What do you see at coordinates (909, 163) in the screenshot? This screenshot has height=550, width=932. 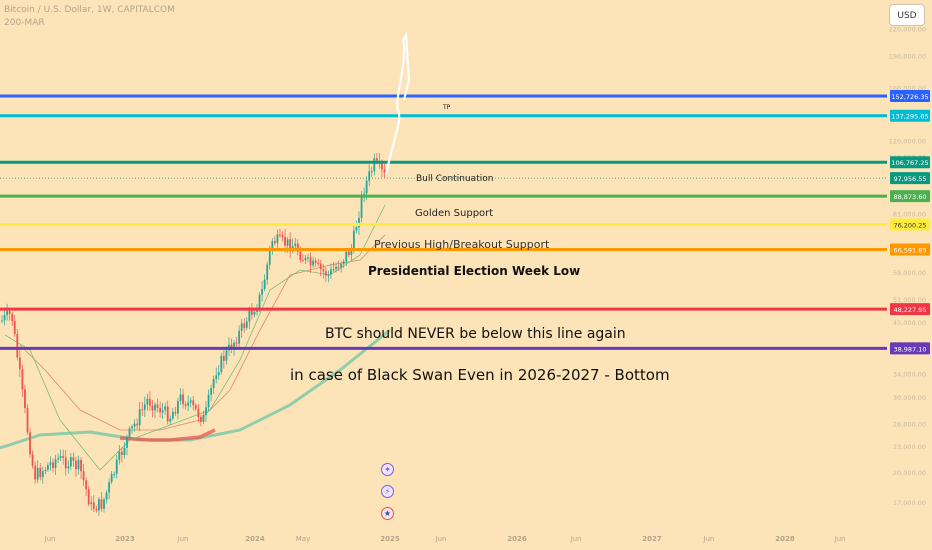 I see `price-tag: 106,767.25` at bounding box center [909, 163].